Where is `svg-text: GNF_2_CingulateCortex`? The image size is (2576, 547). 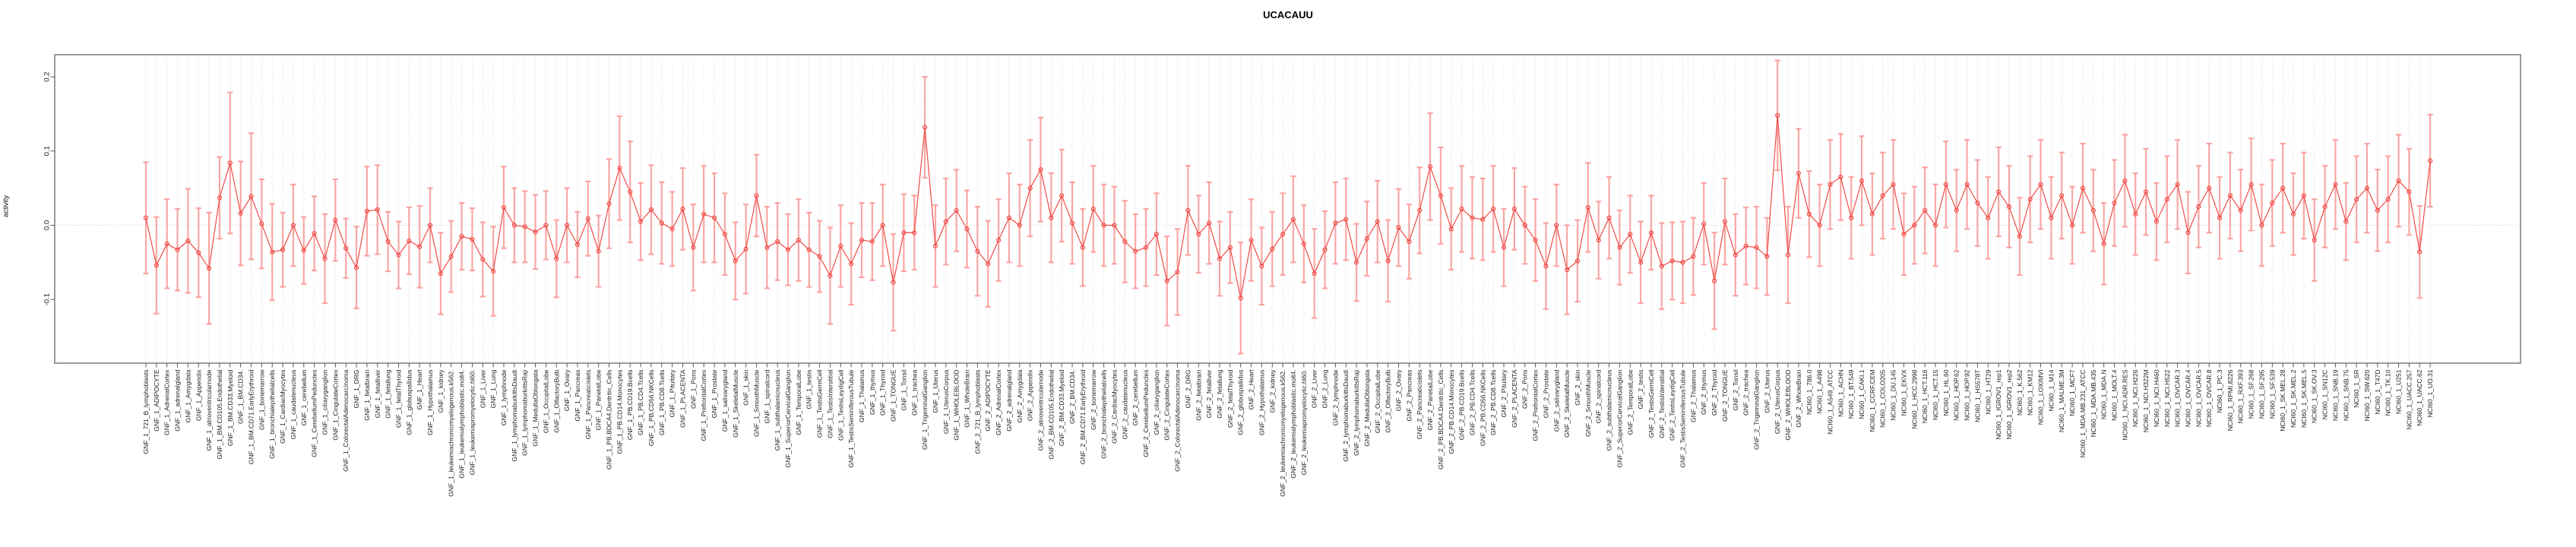
svg-text: GNF_2_CingulateCortex is located at coordinates (1167, 405).